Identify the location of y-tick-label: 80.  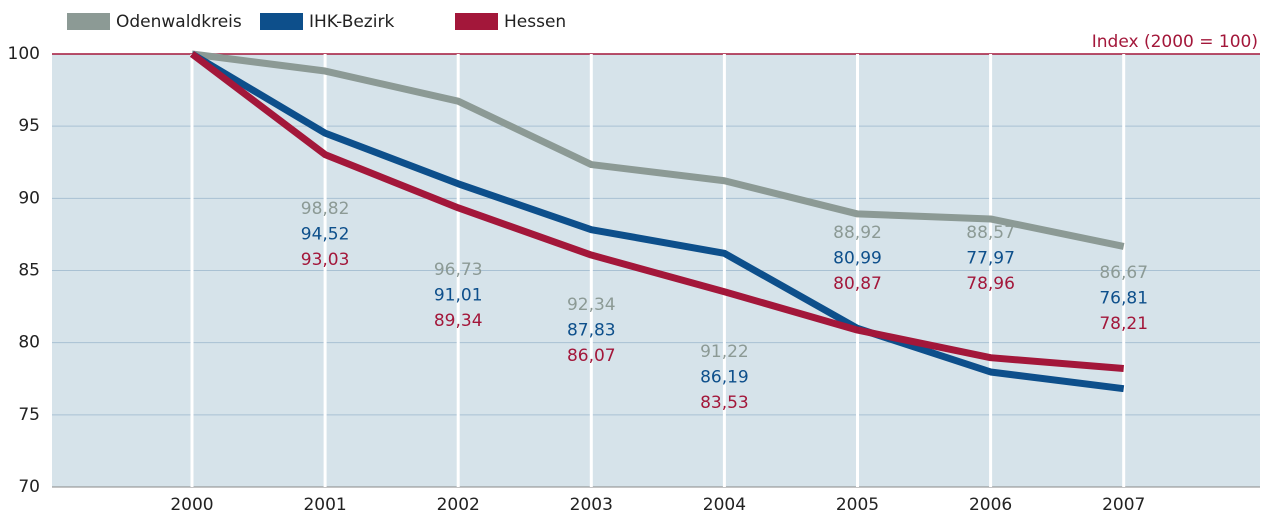
(29, 343).